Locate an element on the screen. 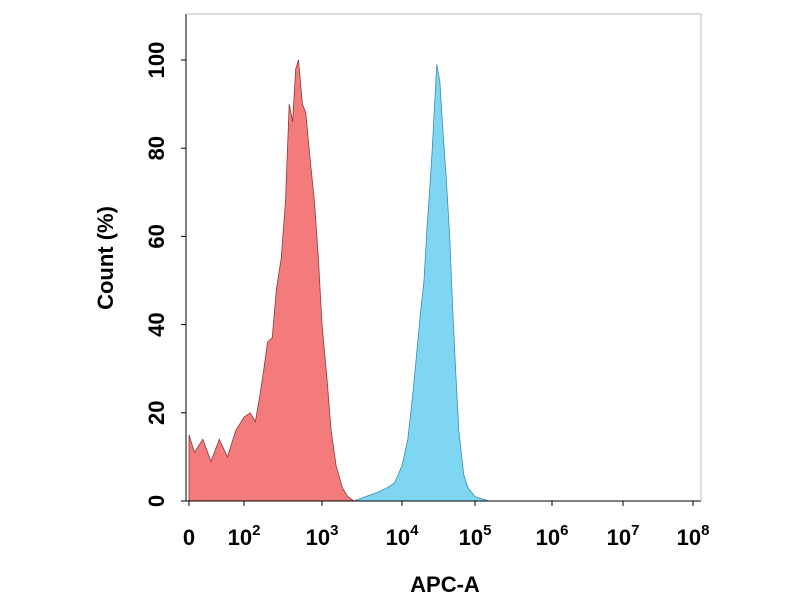 This screenshot has width=800, height=600. y-tick-label: 100 is located at coordinates (156, 60).